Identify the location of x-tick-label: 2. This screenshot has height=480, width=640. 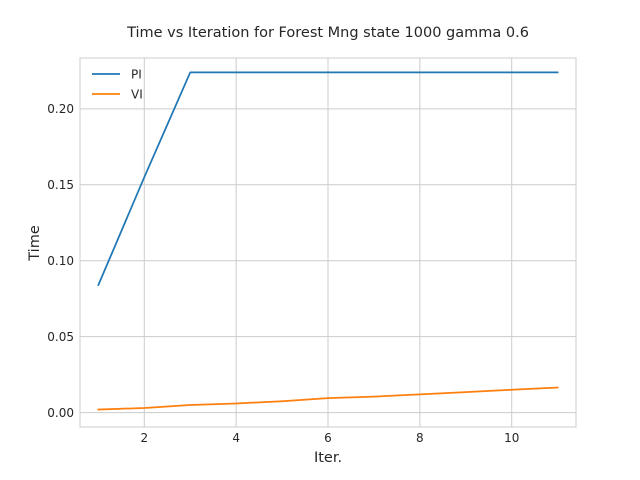
(144, 438).